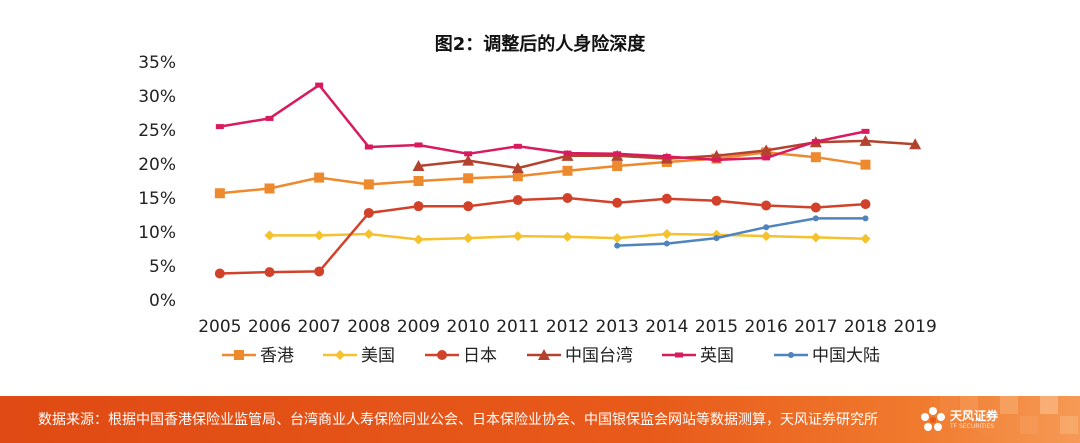  Describe the element at coordinates (219, 327) in the screenshot. I see `x-tick-label: 2005` at that location.